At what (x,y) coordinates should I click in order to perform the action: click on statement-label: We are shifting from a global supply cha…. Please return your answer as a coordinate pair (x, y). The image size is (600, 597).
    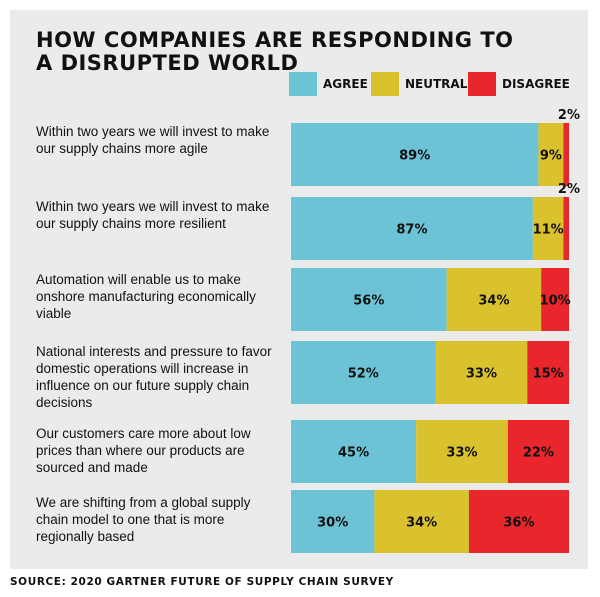
    Looking at the image, I should click on (143, 519).